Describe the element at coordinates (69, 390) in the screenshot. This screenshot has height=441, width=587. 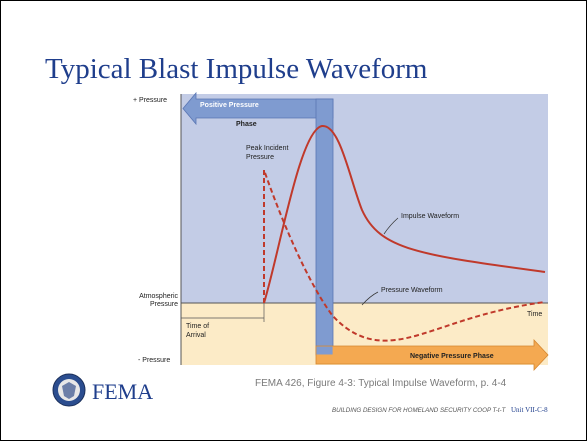
I see `seal-eagle` at that location.